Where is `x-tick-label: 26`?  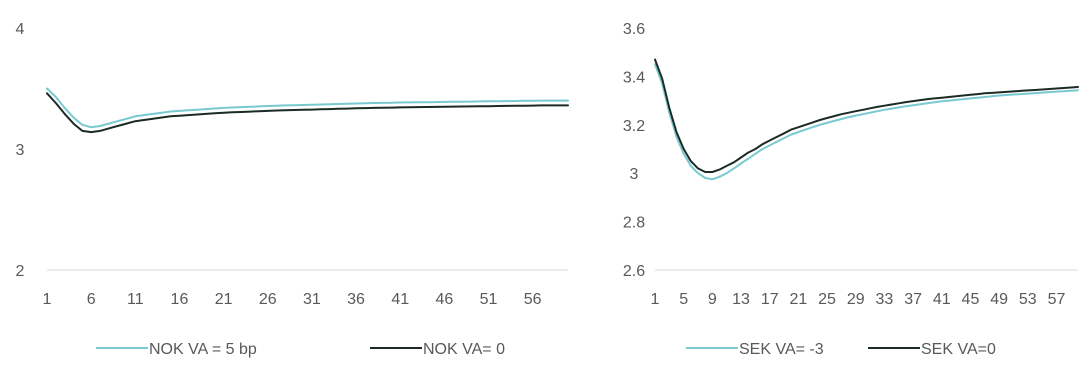 x-tick-label: 26 is located at coordinates (268, 299).